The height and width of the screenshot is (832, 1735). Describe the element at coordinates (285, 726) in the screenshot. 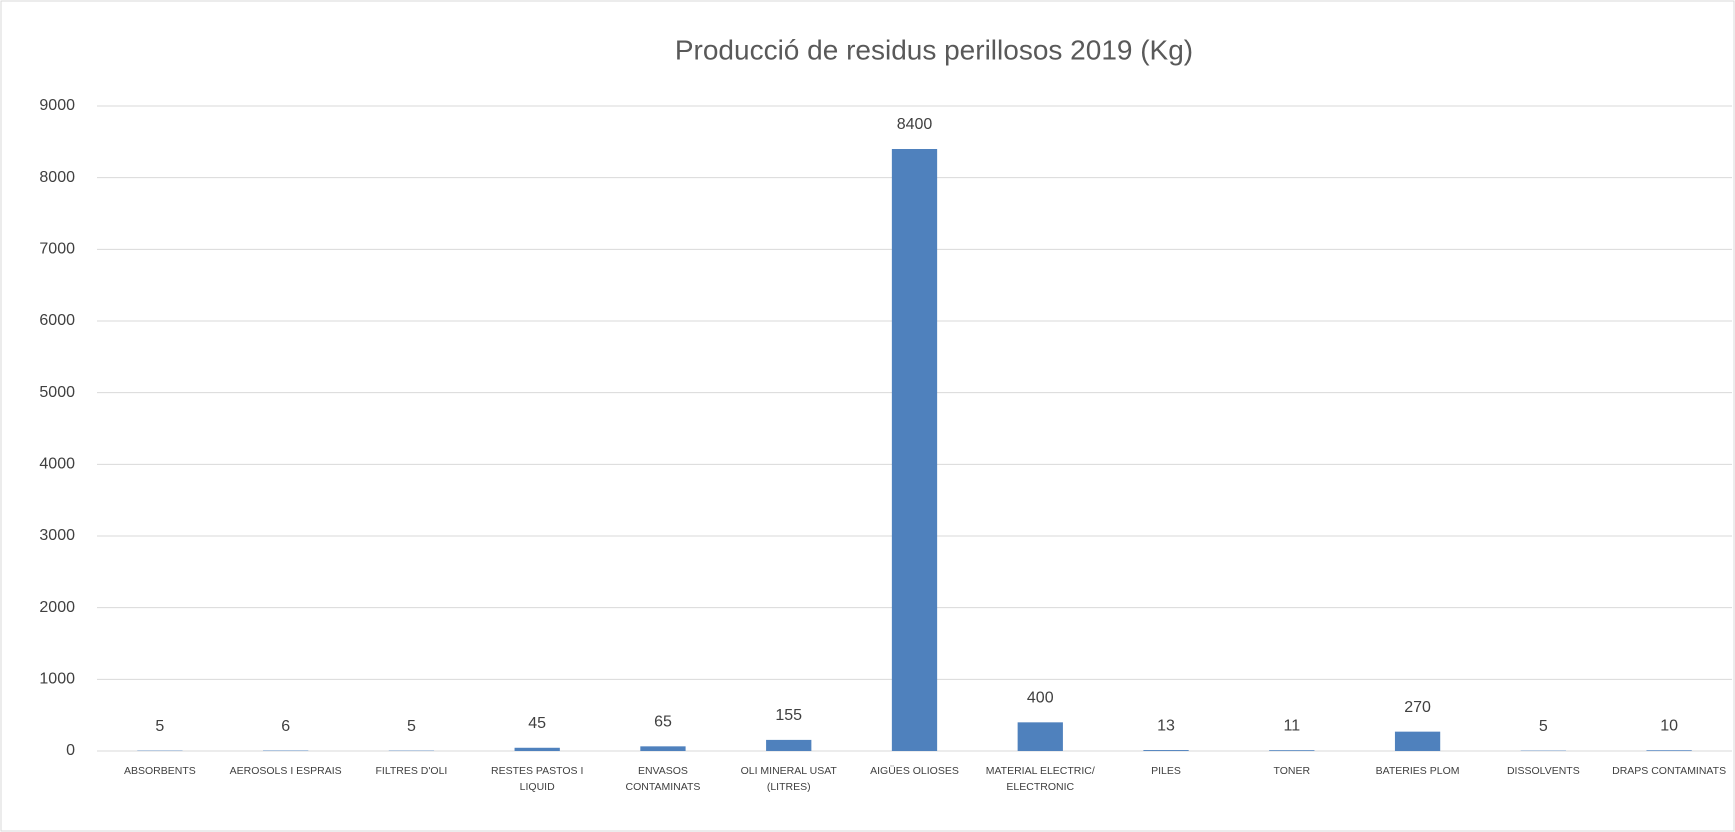

I see `data-label: 6` at that location.